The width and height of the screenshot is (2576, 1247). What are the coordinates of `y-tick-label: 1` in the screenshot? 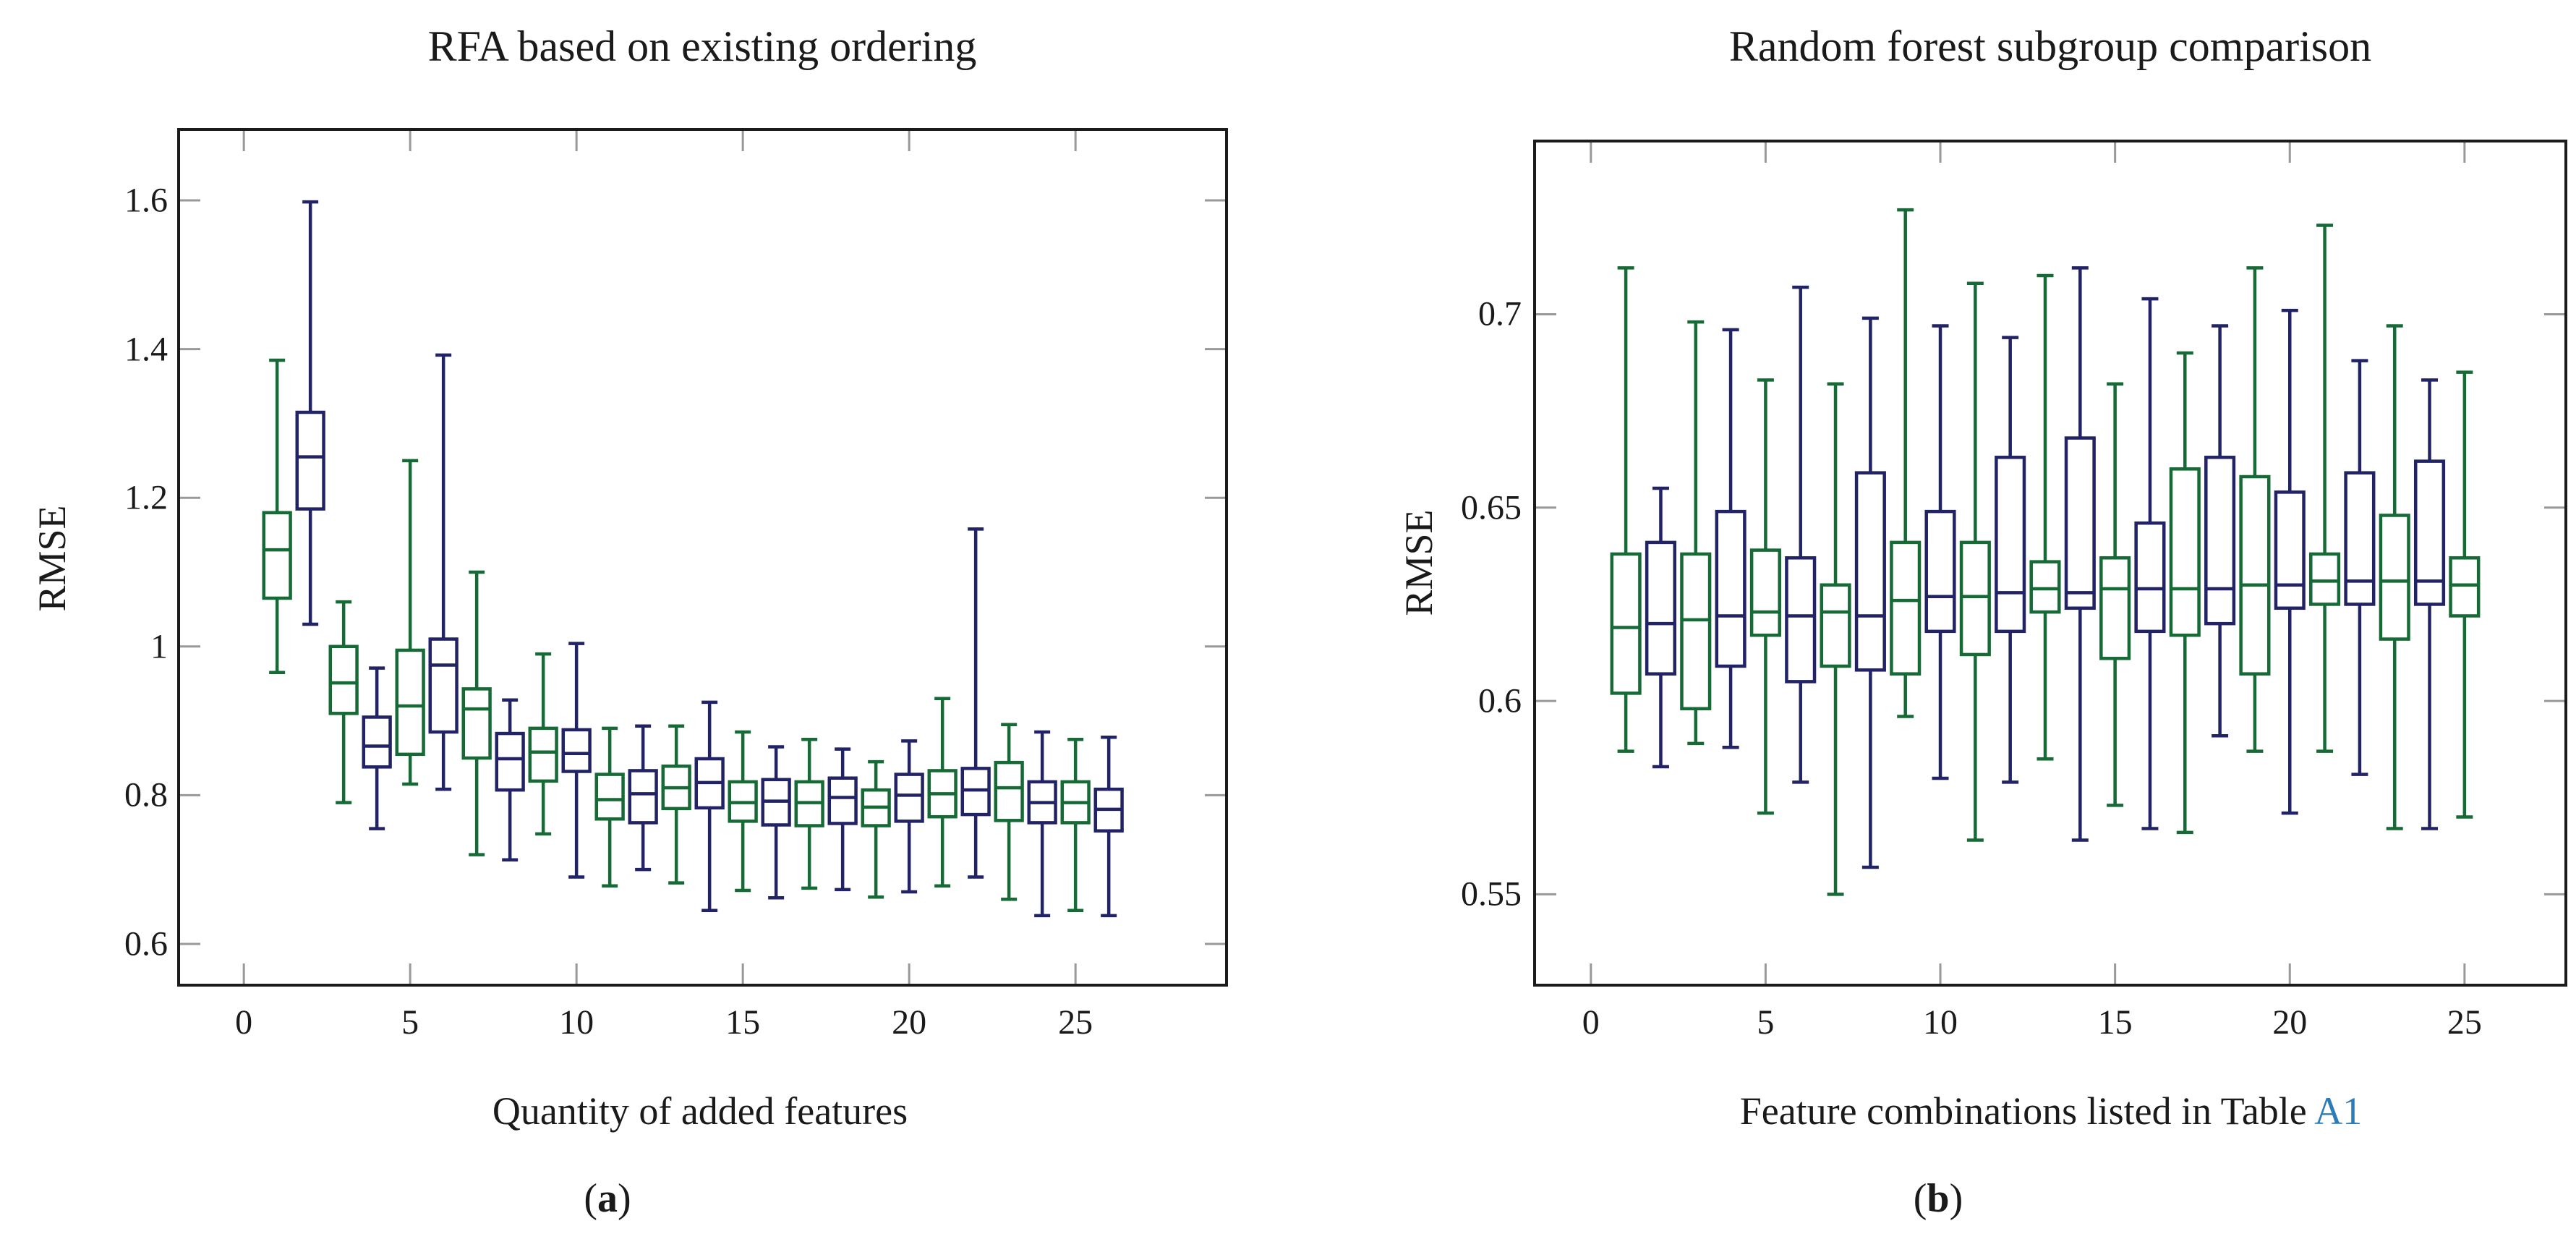 It's located at (159, 646).